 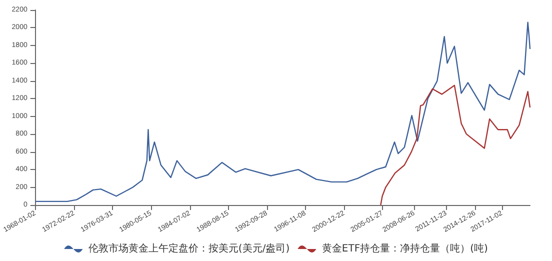 What do you see at coordinates (189, 248) in the screenshot?
I see `legend-label: 伦敦市场黄金上午定盘价：按美元(美元/盎司)` at bounding box center [189, 248].